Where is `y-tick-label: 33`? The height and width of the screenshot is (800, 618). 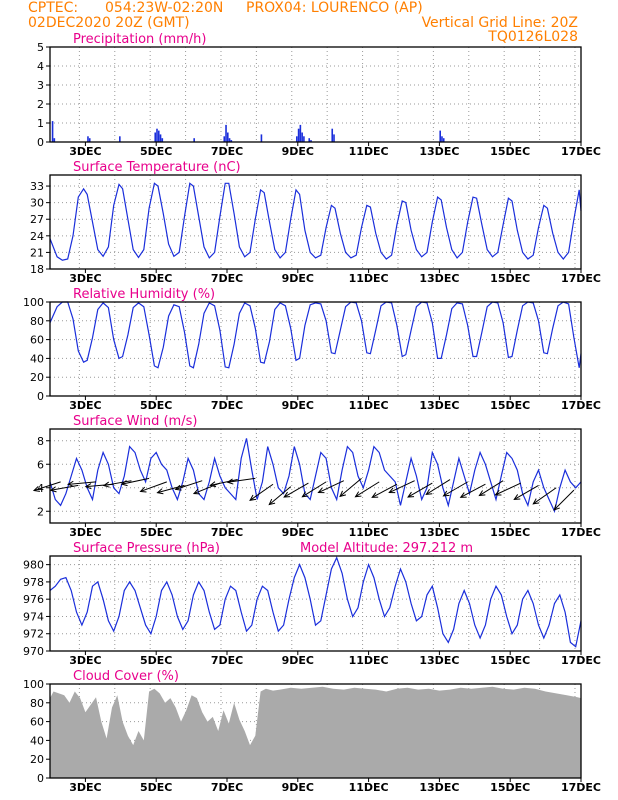
y-tick-label: 33 is located at coordinates (37, 186).